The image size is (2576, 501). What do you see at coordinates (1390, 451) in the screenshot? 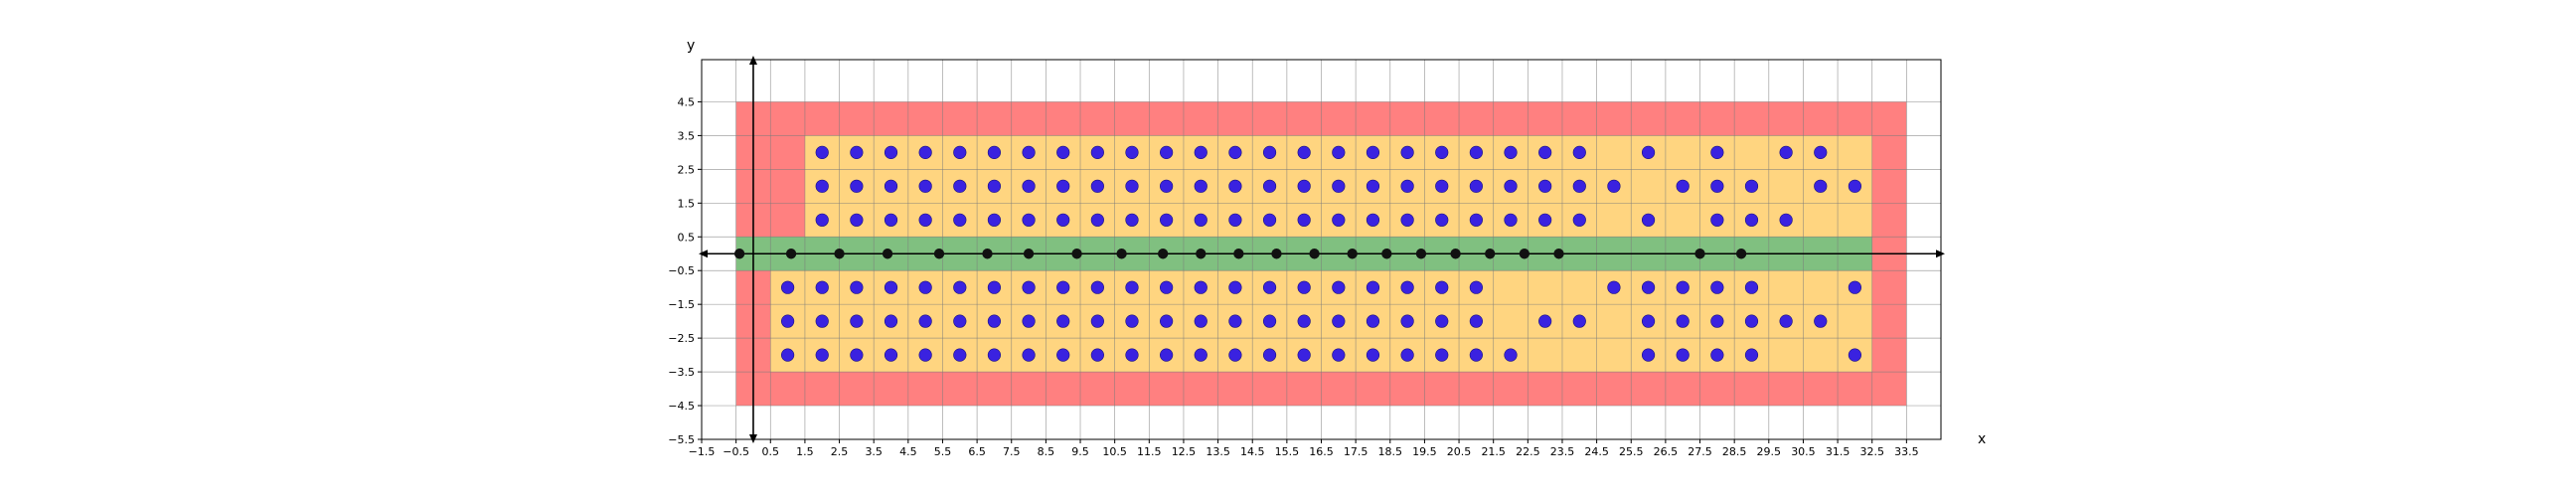
I see `x-tick-label: 18.5` at bounding box center [1390, 451].